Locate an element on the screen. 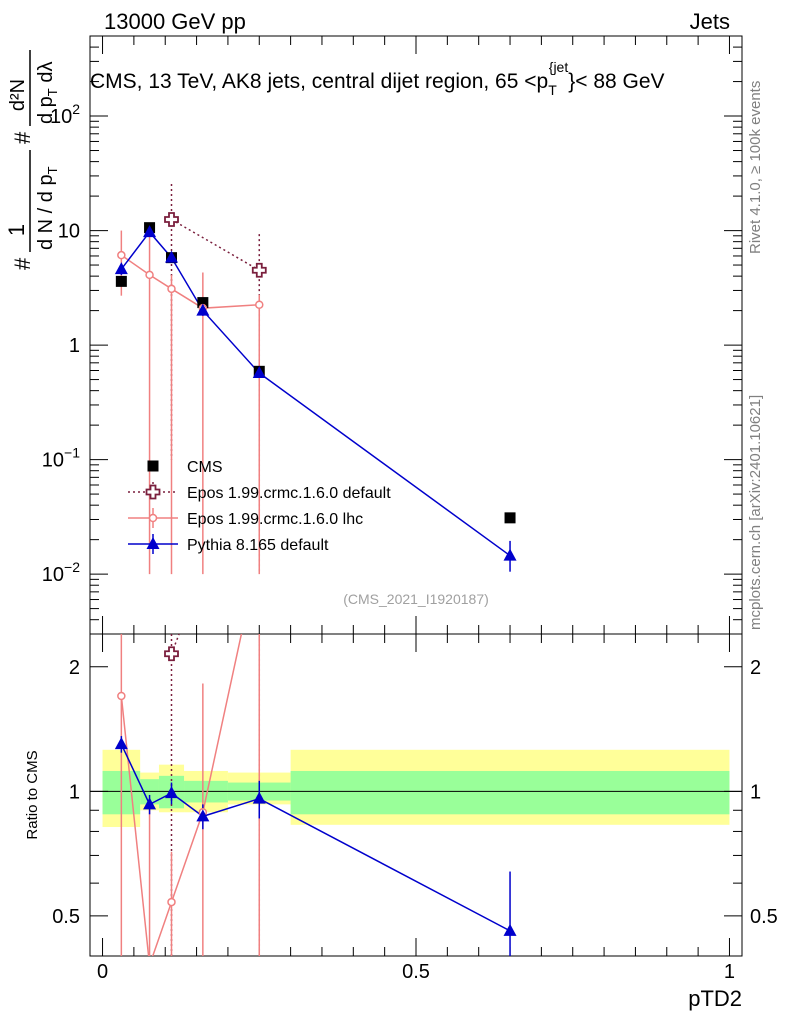  x-tick-label: 0 is located at coordinates (102, 972).